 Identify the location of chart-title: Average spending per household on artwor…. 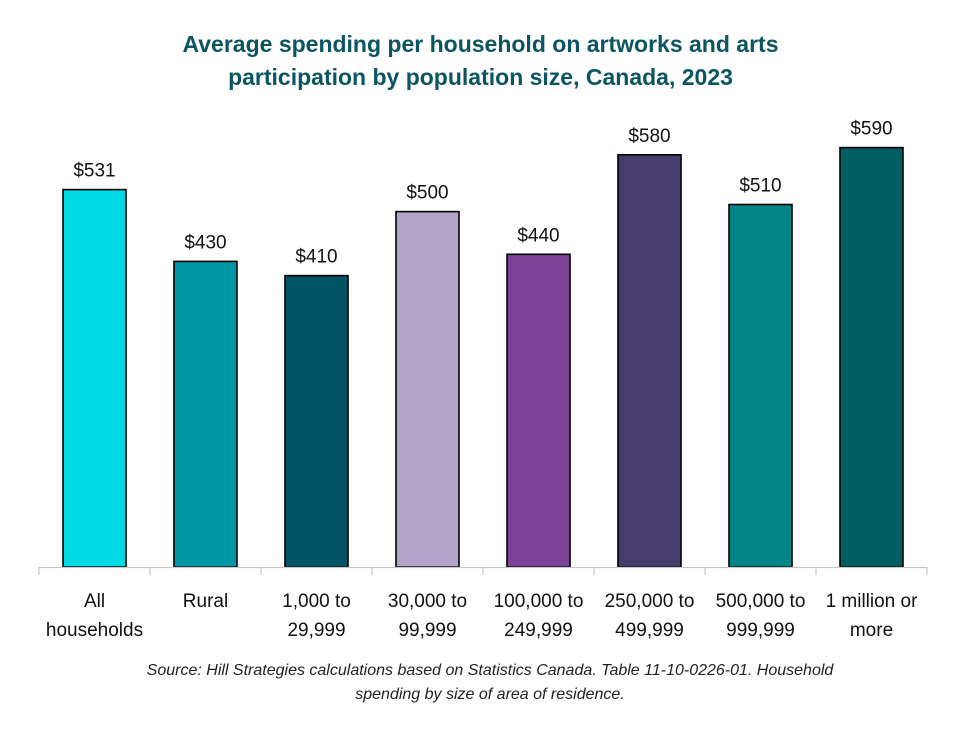
(480, 61).